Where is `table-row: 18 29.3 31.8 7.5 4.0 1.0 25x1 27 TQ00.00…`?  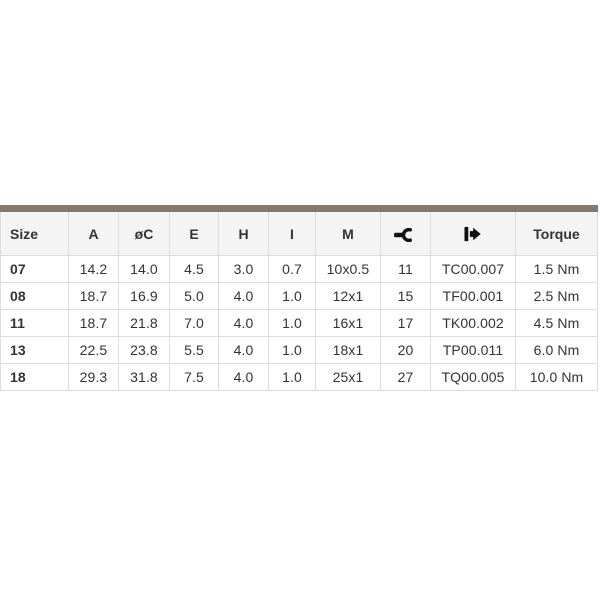
table-row: 18 29.3 31.8 7.5 4.0 1.0 25x1 27 TQ00.00… is located at coordinates (299, 377).